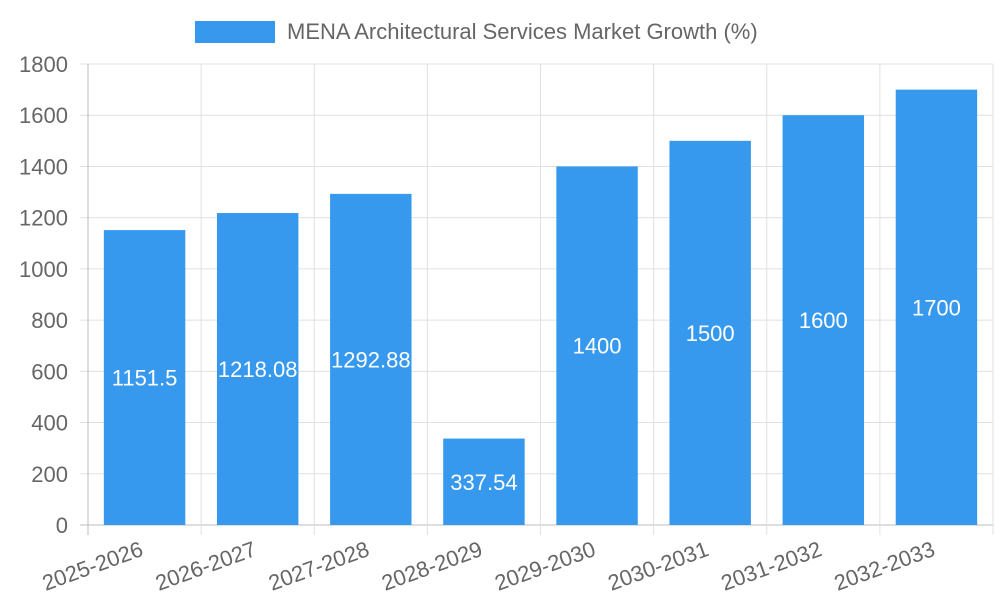 The image size is (1000, 600). I want to click on y-tick-label: 800, so click(49, 320).